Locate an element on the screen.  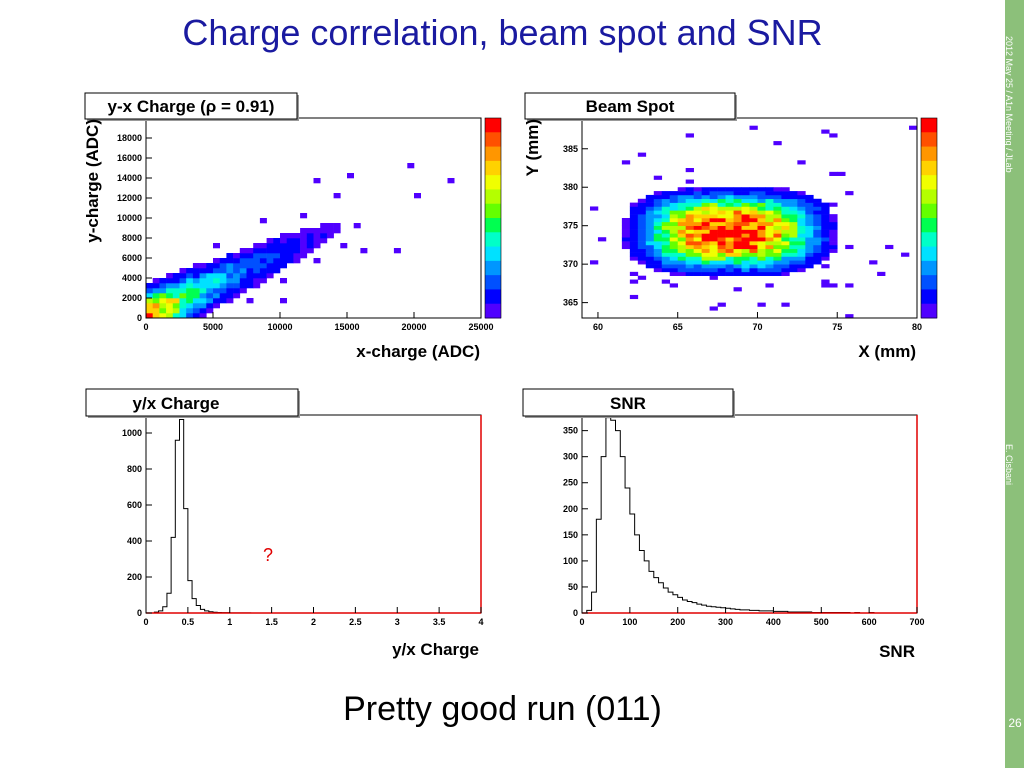
charge-correlation-title: y-x Charge (ρ = 0.91) is located at coordinates (191, 106).